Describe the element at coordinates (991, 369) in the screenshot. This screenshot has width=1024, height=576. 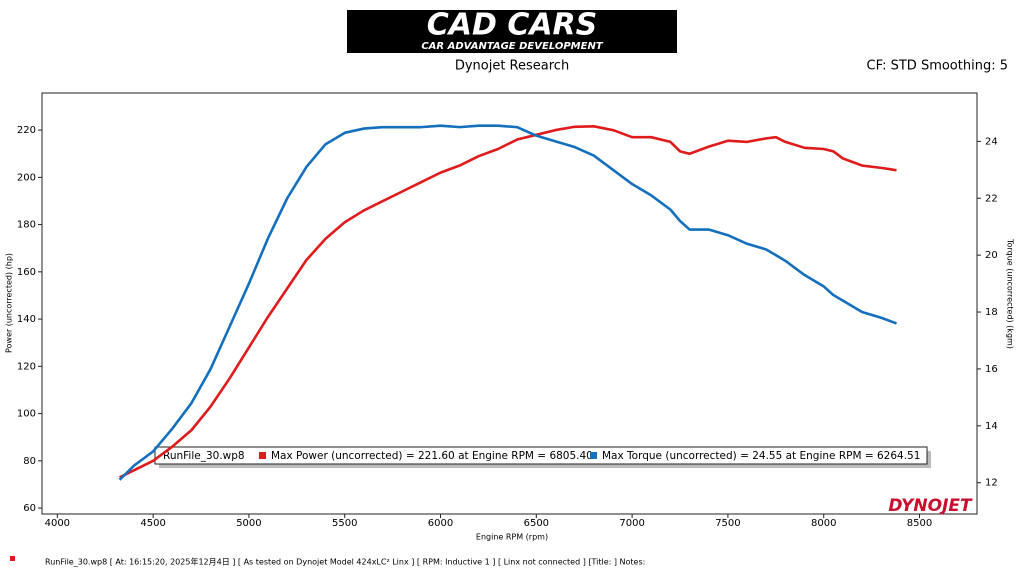
I see `y2-tick-label: 16` at that location.